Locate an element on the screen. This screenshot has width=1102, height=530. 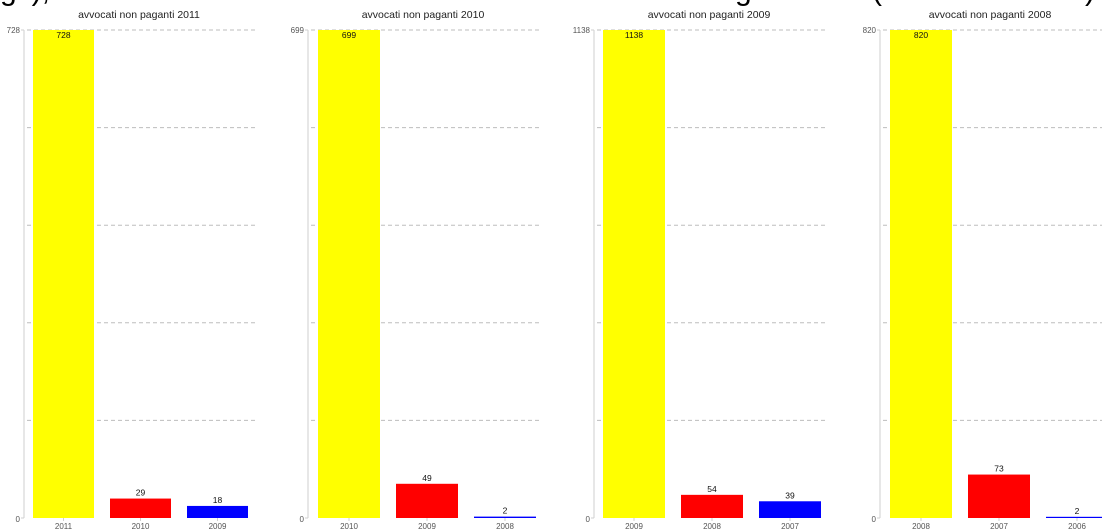
bar-value-label: 29 is located at coordinates (141, 493).